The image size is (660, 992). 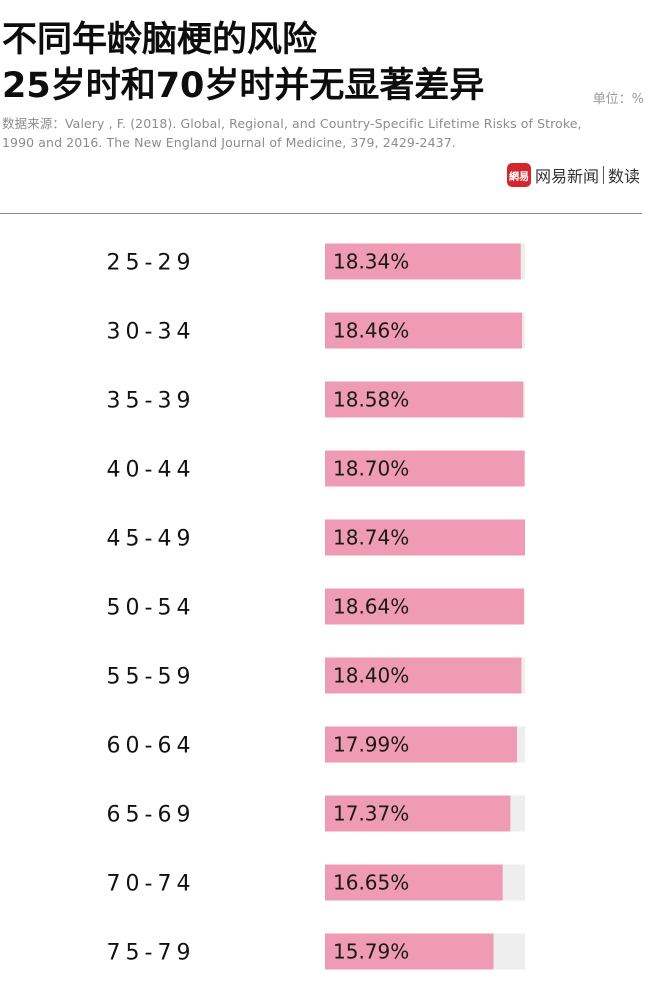 I want to click on value-label: 18.74%, so click(x=371, y=538).